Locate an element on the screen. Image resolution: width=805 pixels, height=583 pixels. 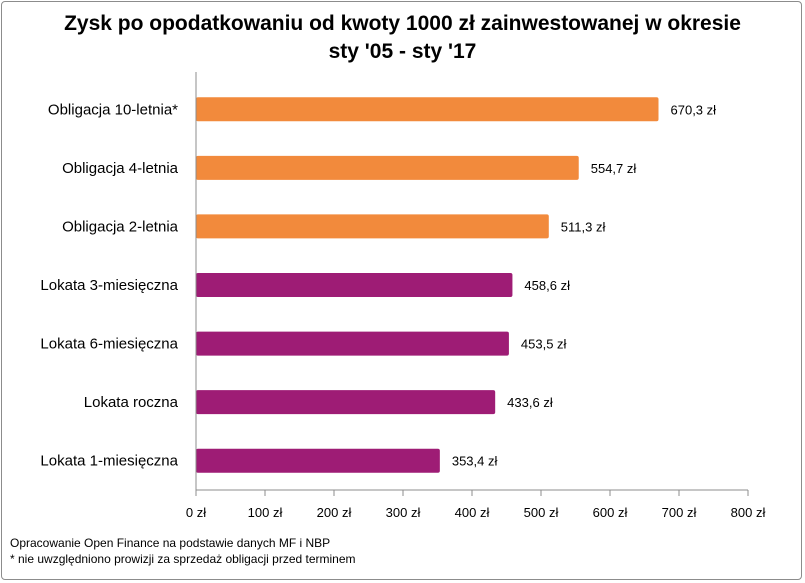
value-label: 670,3 zł is located at coordinates (694, 109).